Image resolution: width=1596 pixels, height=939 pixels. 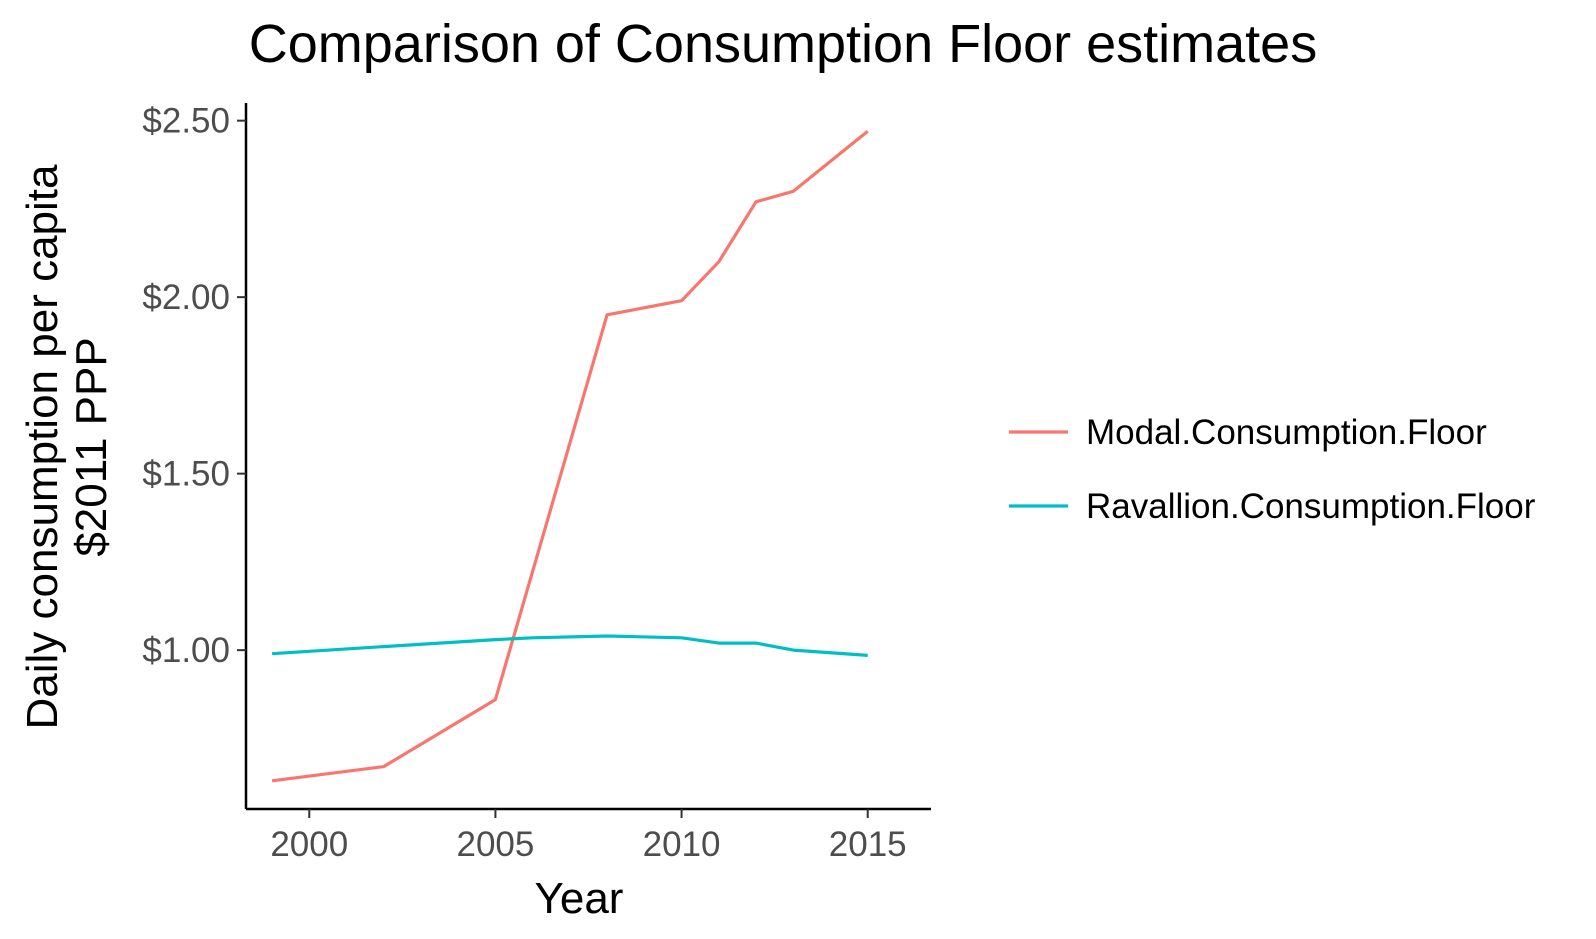 I want to click on x-axis-title: Year, so click(x=579, y=898).